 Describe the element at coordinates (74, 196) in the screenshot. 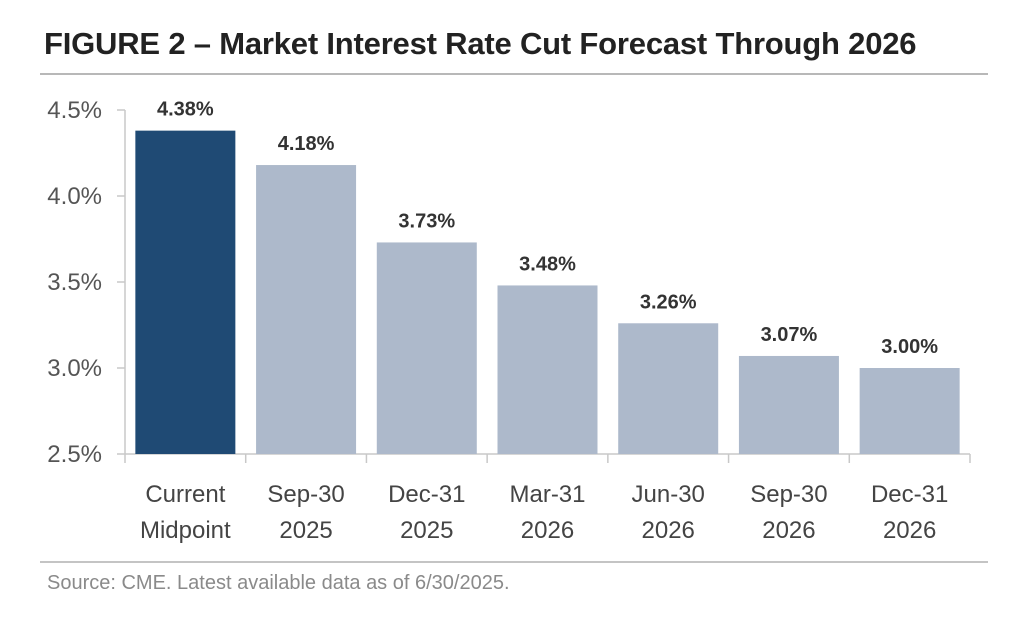

I see `y-tick-label: 4.0%` at that location.